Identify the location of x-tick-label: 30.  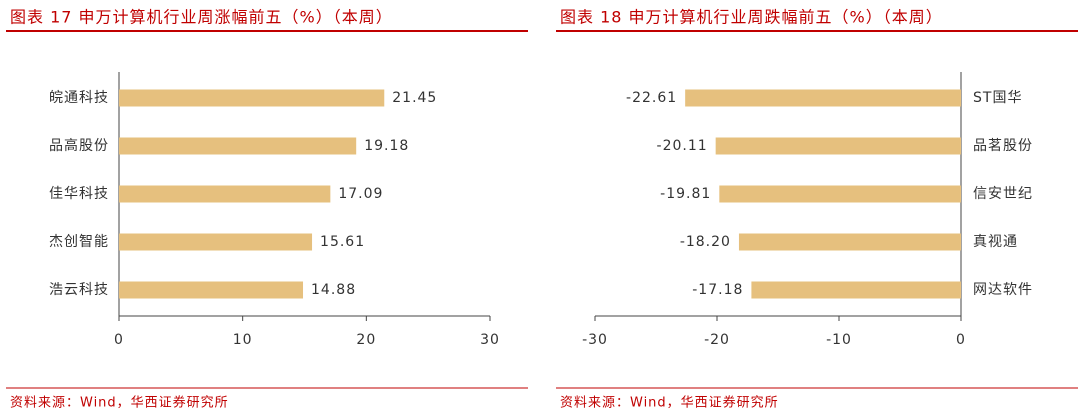
(490, 340).